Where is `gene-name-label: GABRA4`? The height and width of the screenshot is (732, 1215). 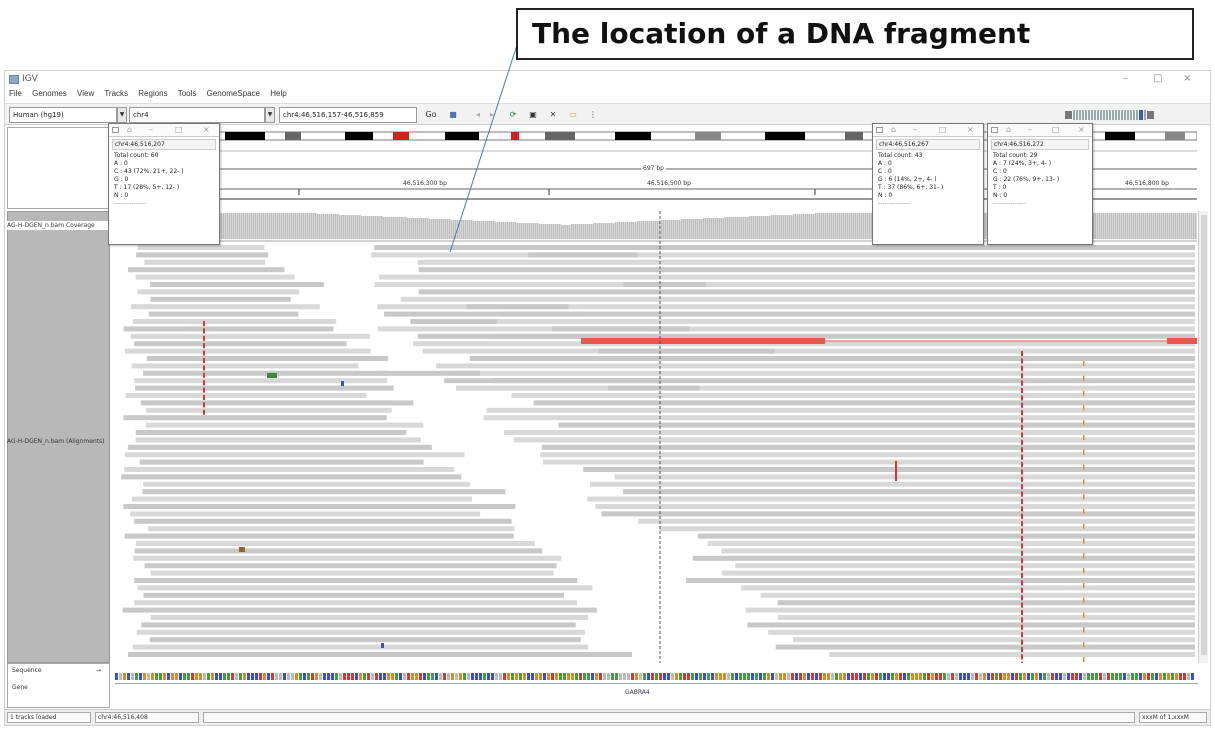 gene-name-label: GABRA4 is located at coordinates (637, 692).